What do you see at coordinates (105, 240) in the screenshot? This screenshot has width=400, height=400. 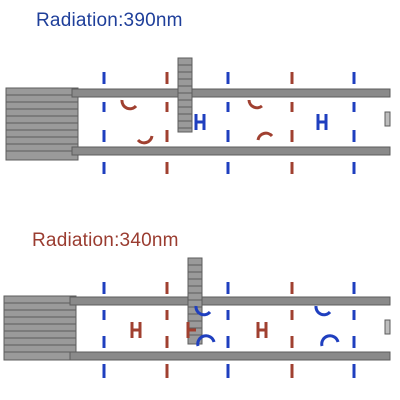 I see `panel-title-340nm: Radiation:340nm` at bounding box center [105, 240].